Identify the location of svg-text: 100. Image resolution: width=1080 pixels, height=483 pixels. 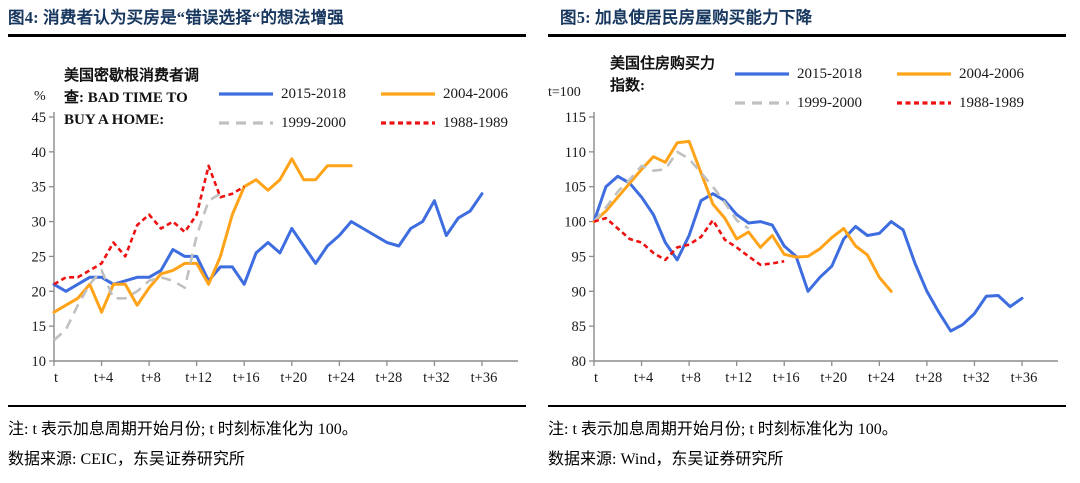
(575, 223).